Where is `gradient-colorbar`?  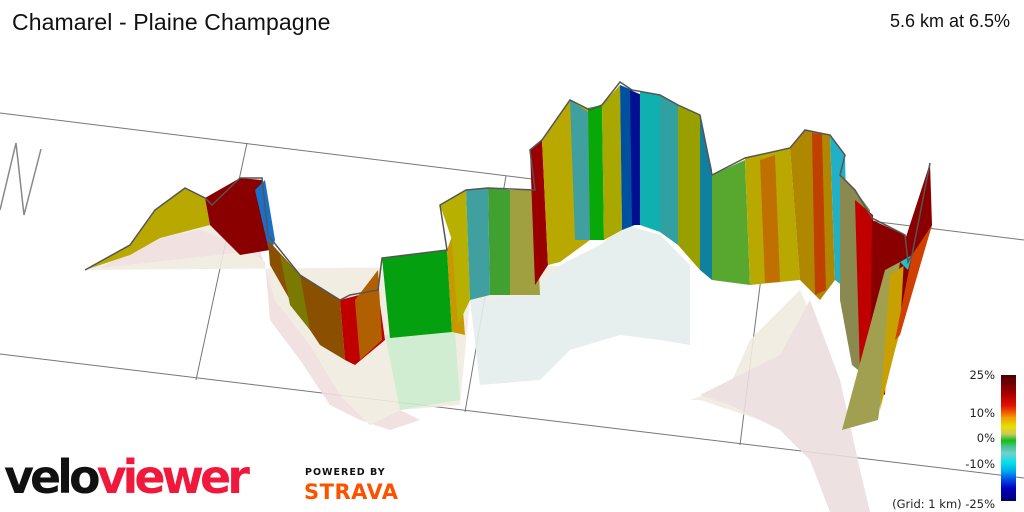
gradient-colorbar is located at coordinates (1008, 438).